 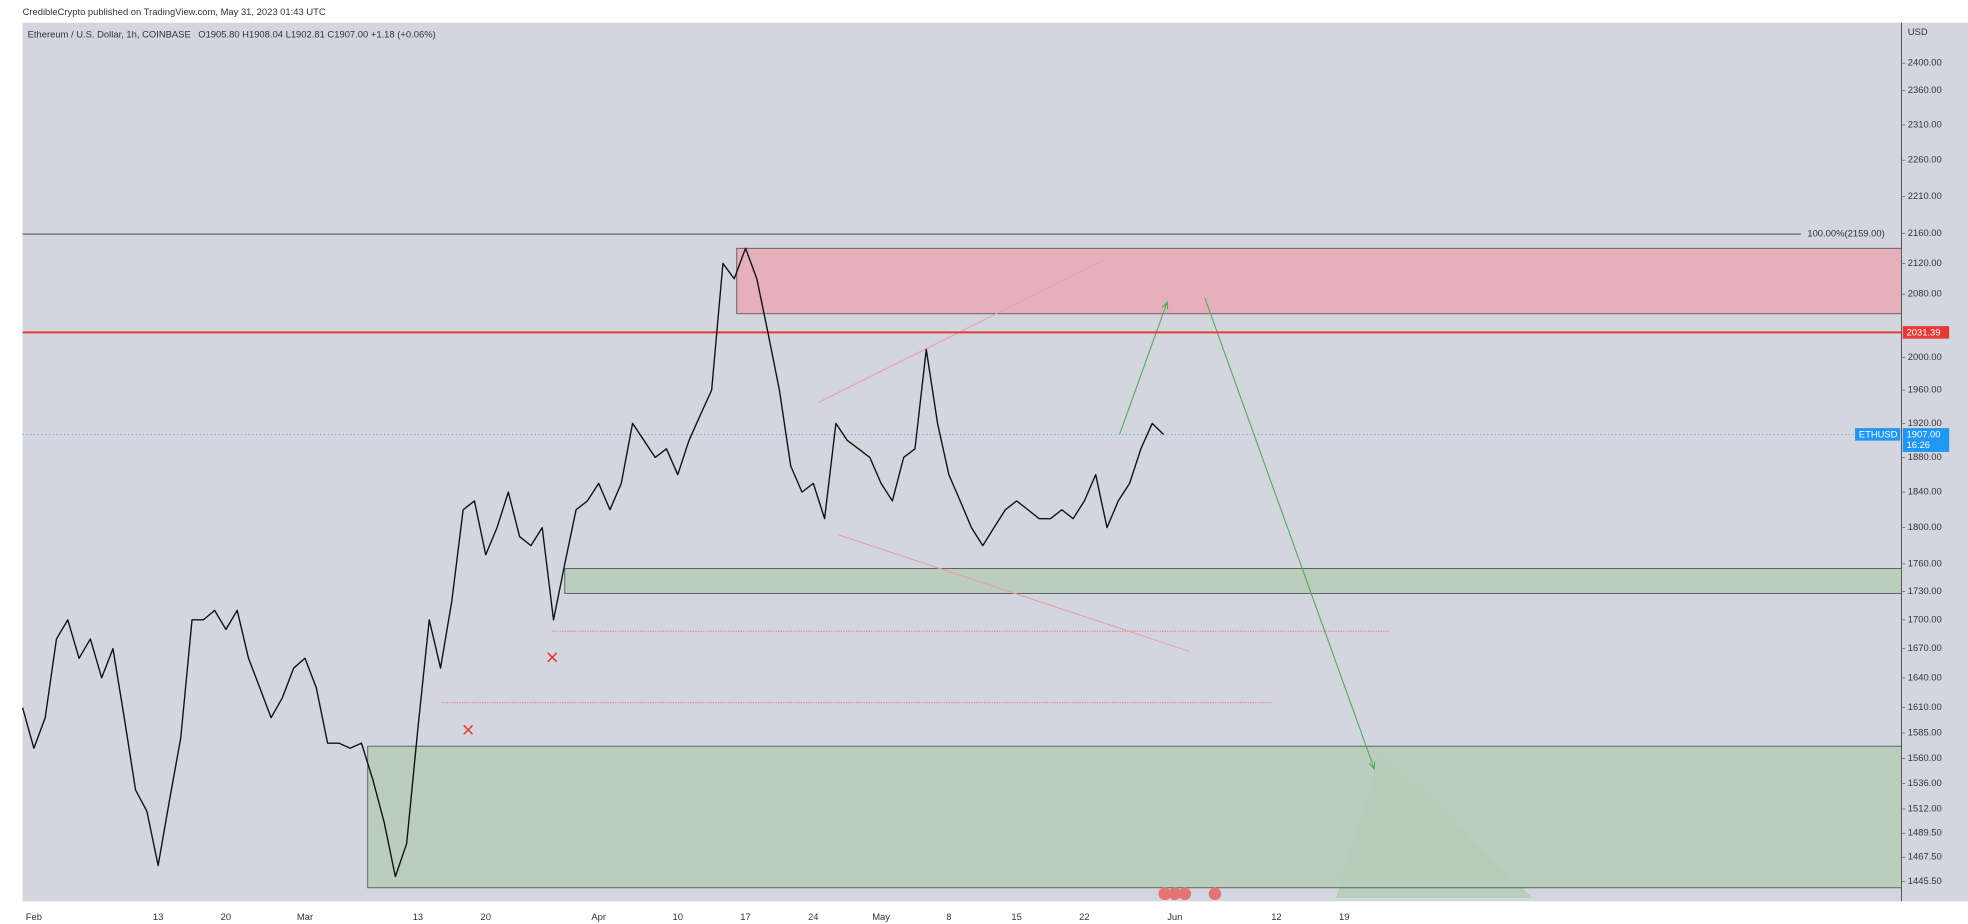 I want to click on symbol-label: ETHUSD, so click(x=1878, y=433).